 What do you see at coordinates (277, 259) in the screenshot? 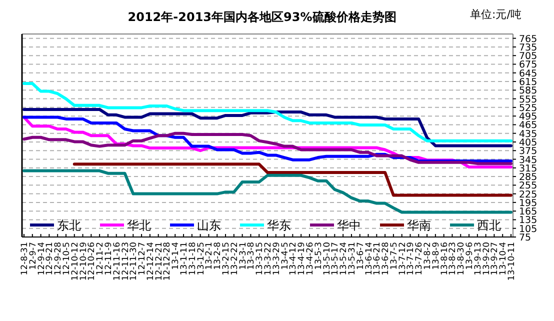
I see `x-tick-label: 13-3-29` at bounding box center [277, 259].